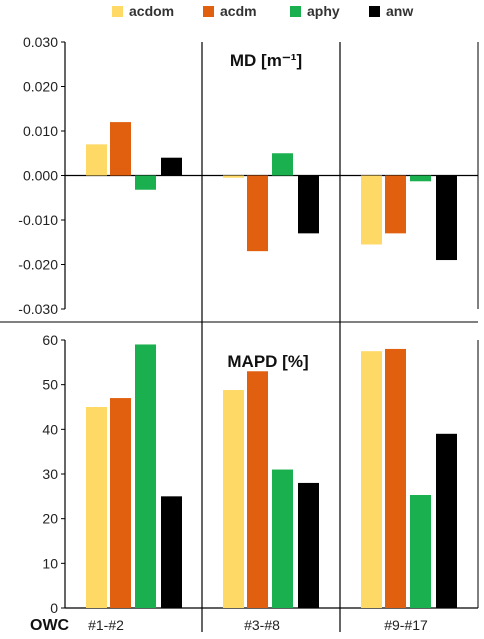  Describe the element at coordinates (323, 11) in the screenshot. I see `legend-label-aphy: aphy` at that location.